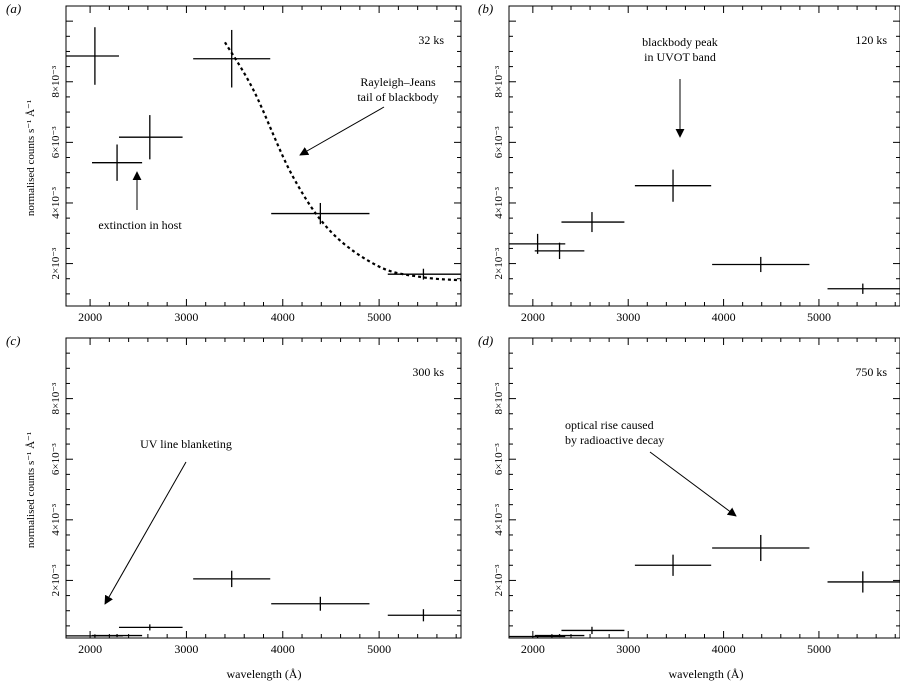 The height and width of the screenshot is (688, 900). I want to click on annotation-uv-line-blanketing: UV line blanketing, so click(168, 521).